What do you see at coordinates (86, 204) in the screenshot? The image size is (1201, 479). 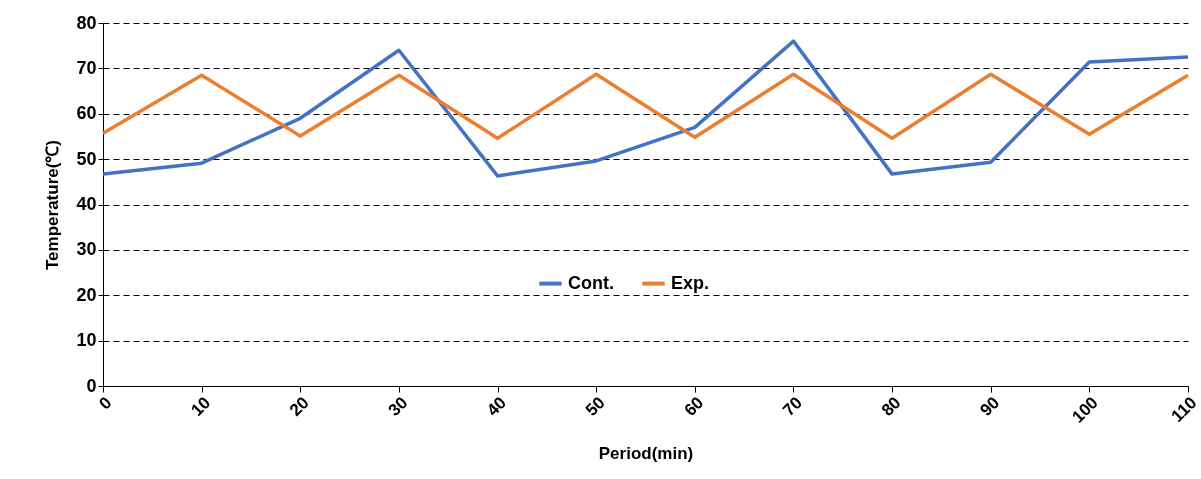 I see `y-tick-label: 40` at bounding box center [86, 204].